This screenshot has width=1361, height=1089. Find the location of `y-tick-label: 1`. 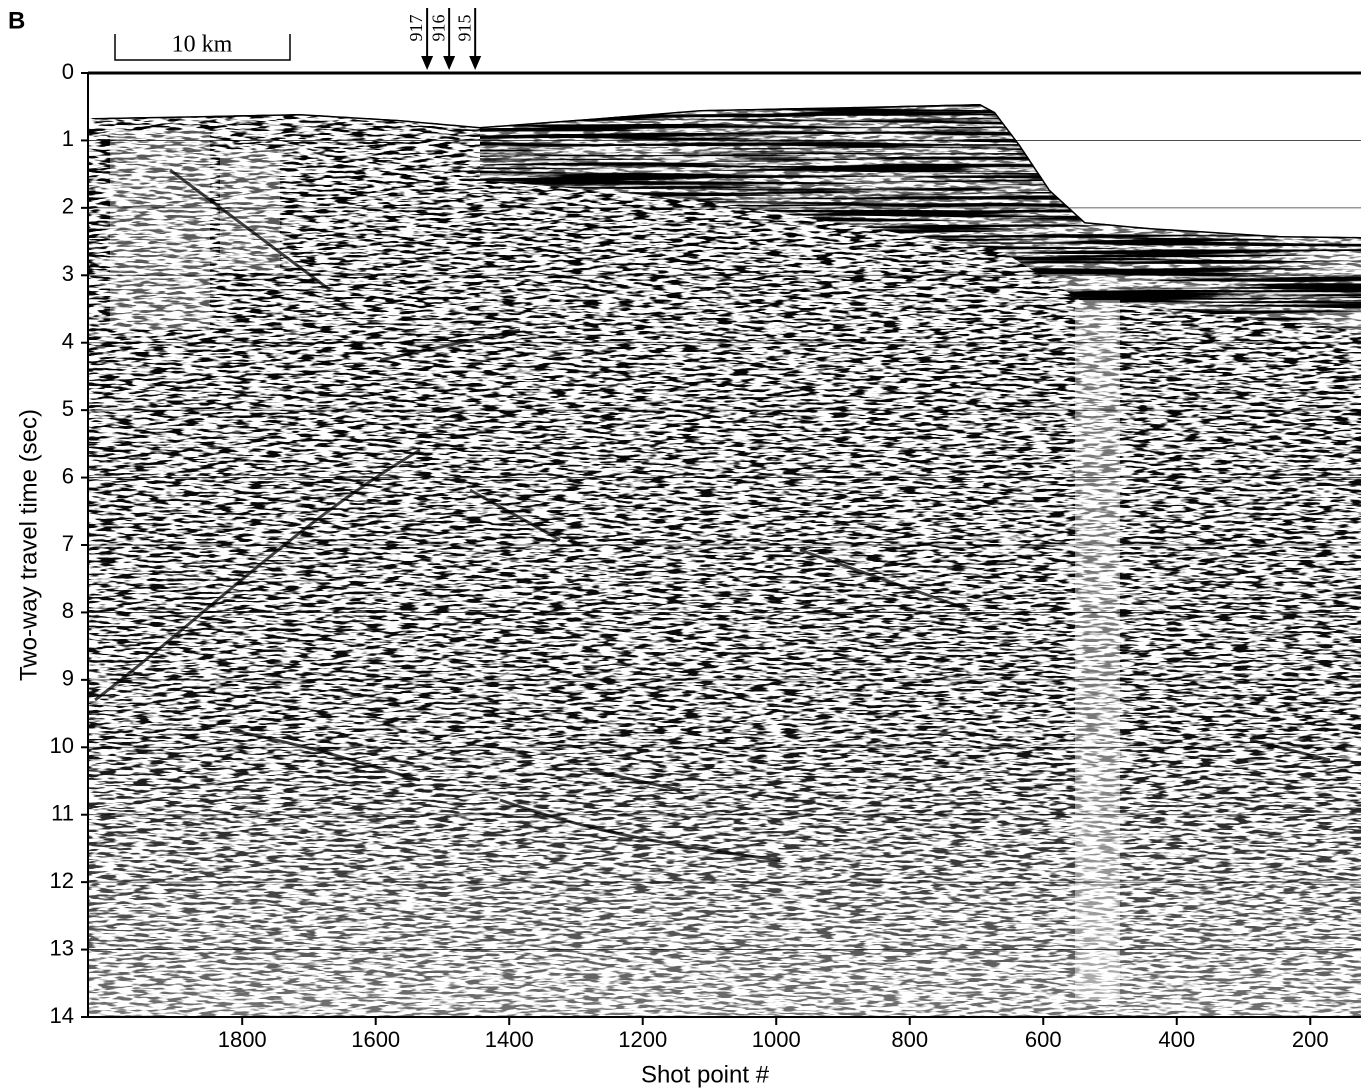

y-tick-label: 1 is located at coordinates (68, 138).